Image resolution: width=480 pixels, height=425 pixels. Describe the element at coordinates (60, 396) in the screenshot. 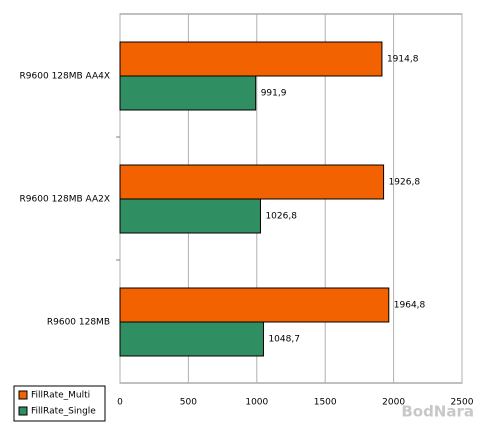

I see `legend-label: FillRate_Multi` at that location.